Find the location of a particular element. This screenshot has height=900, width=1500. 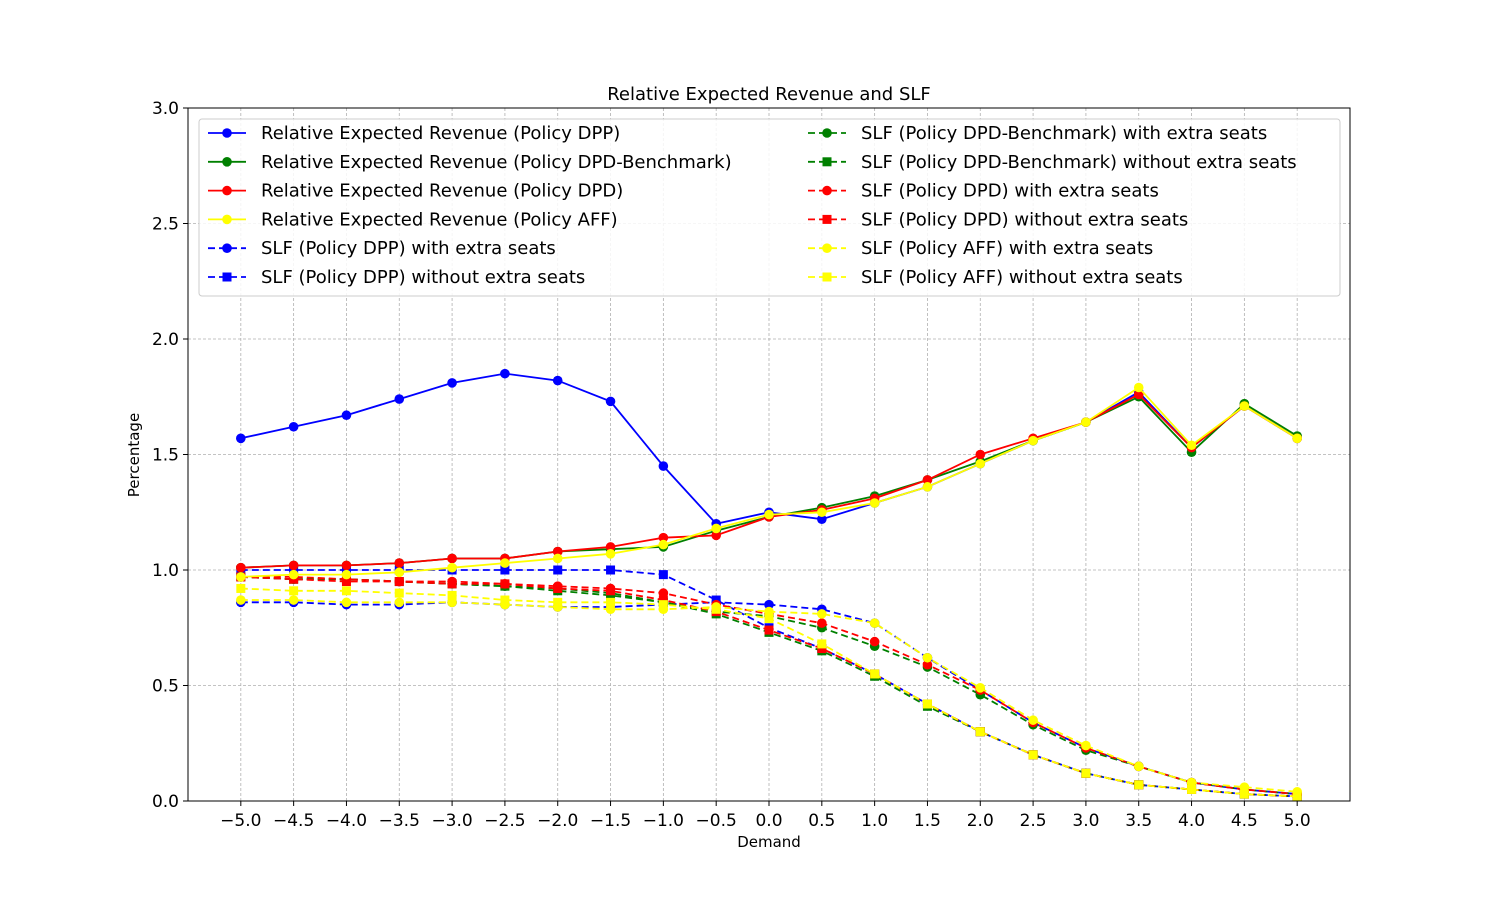

x-tick-label: 5.0 is located at coordinates (1297, 821).